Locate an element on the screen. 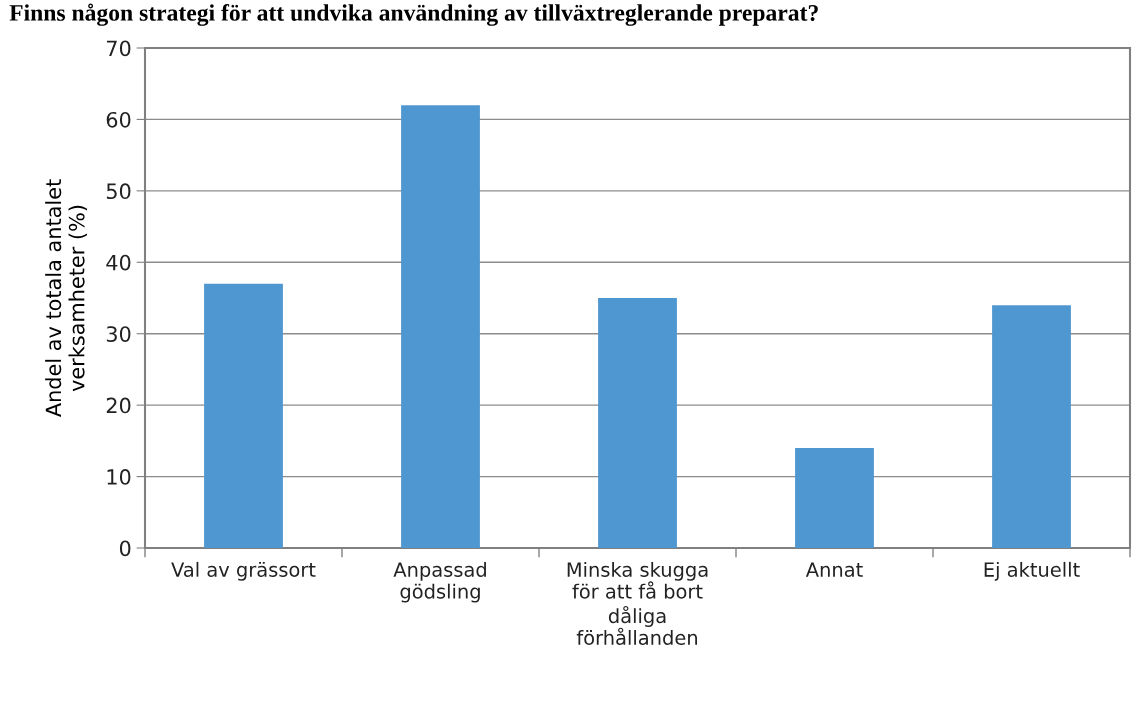  y-tick-label: 40 is located at coordinates (118, 262).